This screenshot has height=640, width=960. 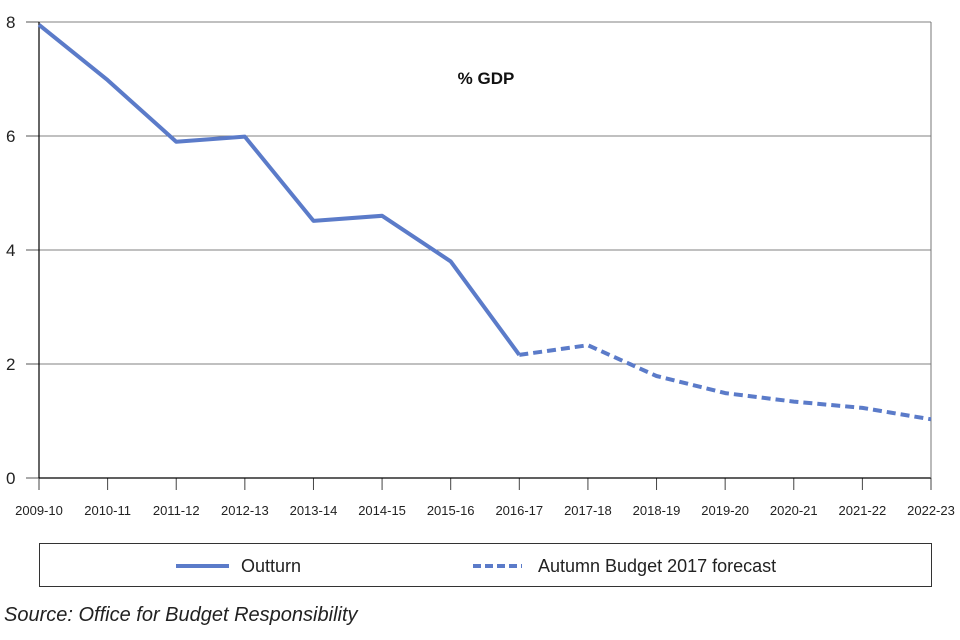 What do you see at coordinates (10, 364) in the screenshot?
I see `y-tick-label: 2` at bounding box center [10, 364].